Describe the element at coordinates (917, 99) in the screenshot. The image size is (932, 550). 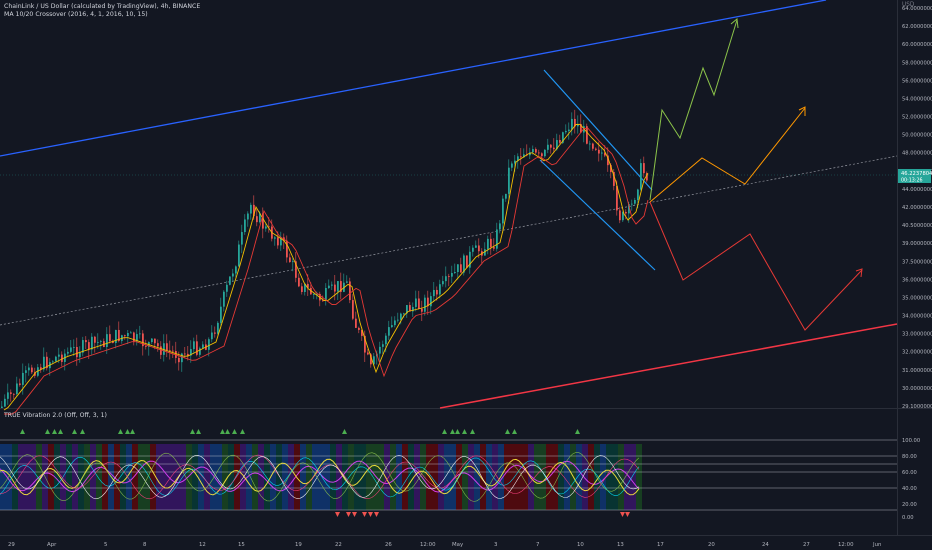
I see `price-tick: 54.0000000` at that location.